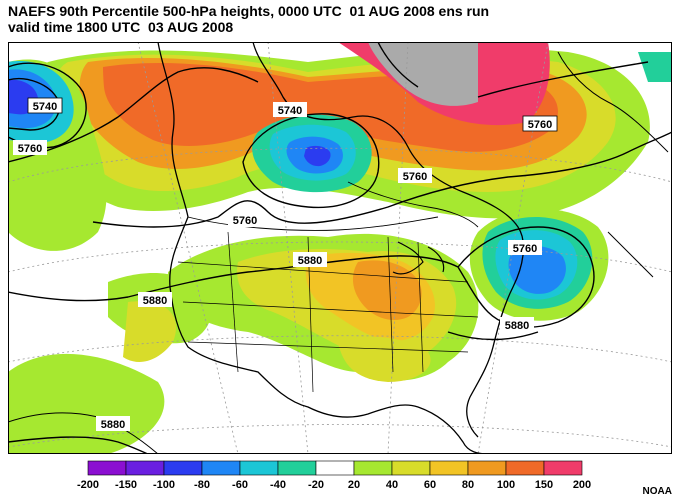  Describe the element at coordinates (126, 485) in the screenshot. I see `color-scale-tick-label: -150` at that location.